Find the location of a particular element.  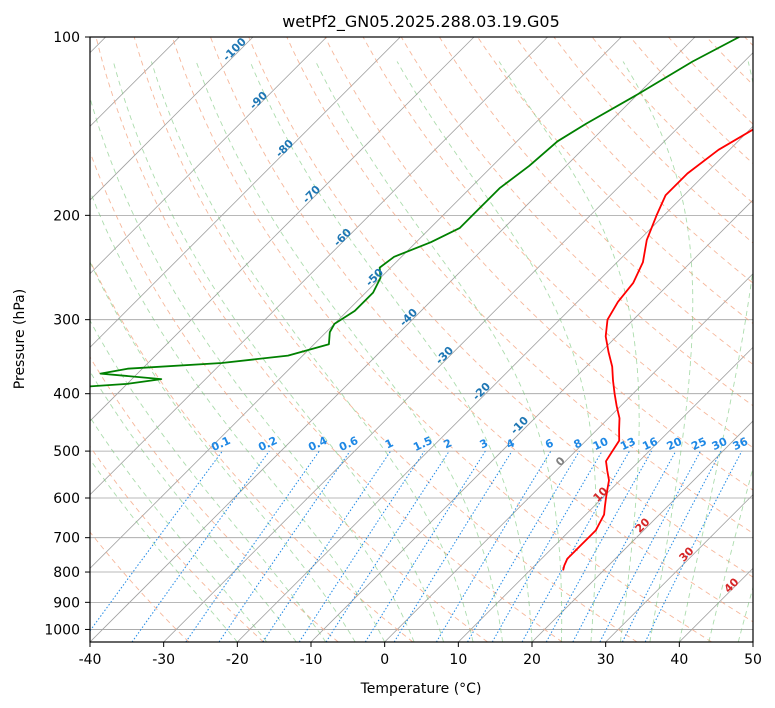

mixing-ratio-label: 10 is located at coordinates (601, 444).